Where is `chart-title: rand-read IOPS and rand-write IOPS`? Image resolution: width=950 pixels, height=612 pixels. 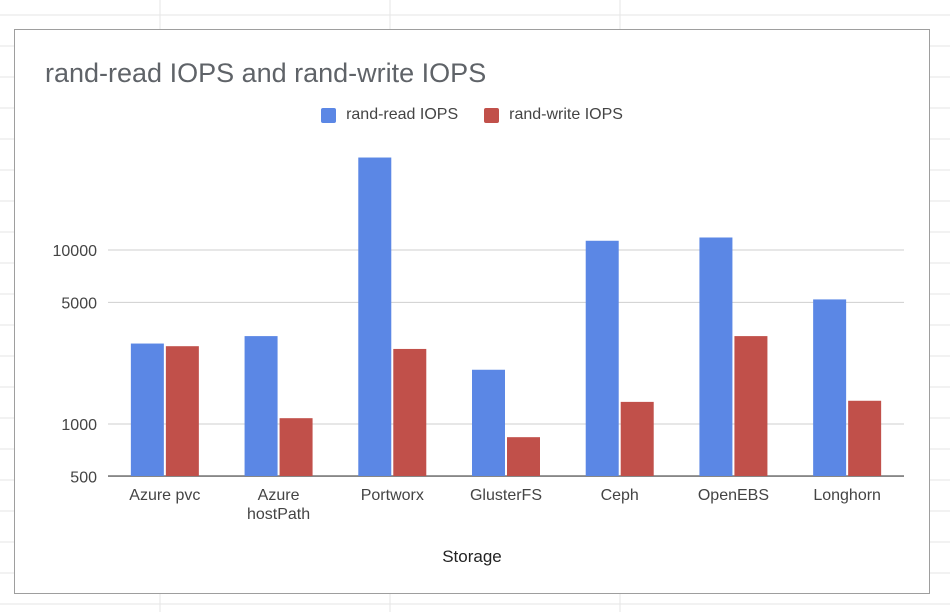
chart-title: rand-read IOPS and rand-write IOPS is located at coordinates (266, 73).